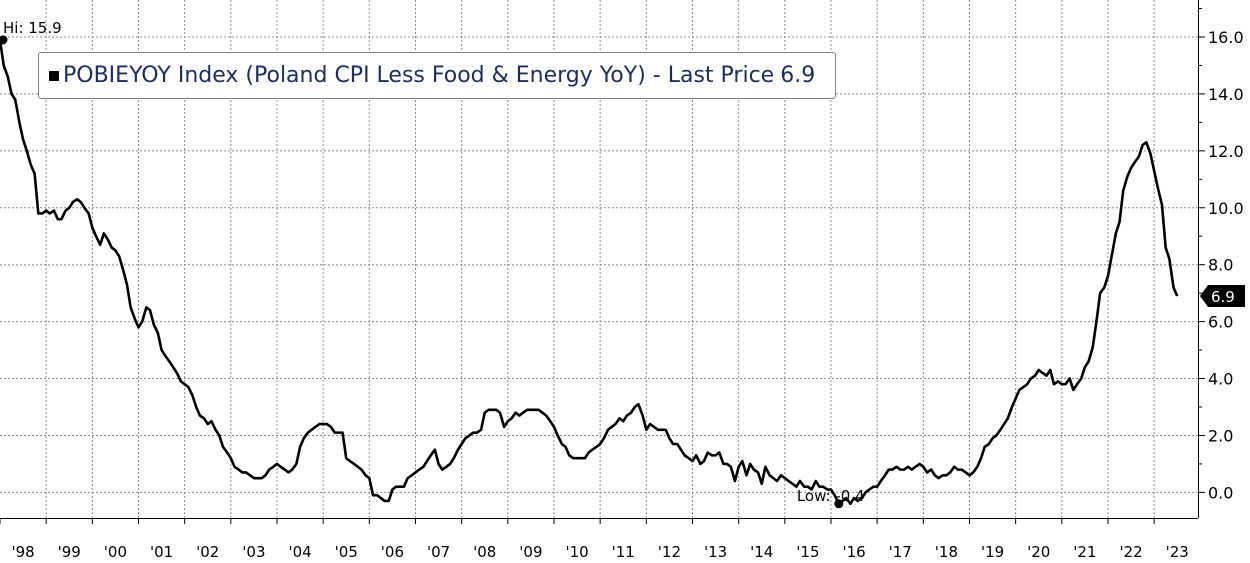 The image size is (1250, 563). What do you see at coordinates (445, 75) in the screenshot?
I see `legend-description: (Poland CPI Less Food & Energy YoY)` at bounding box center [445, 75].